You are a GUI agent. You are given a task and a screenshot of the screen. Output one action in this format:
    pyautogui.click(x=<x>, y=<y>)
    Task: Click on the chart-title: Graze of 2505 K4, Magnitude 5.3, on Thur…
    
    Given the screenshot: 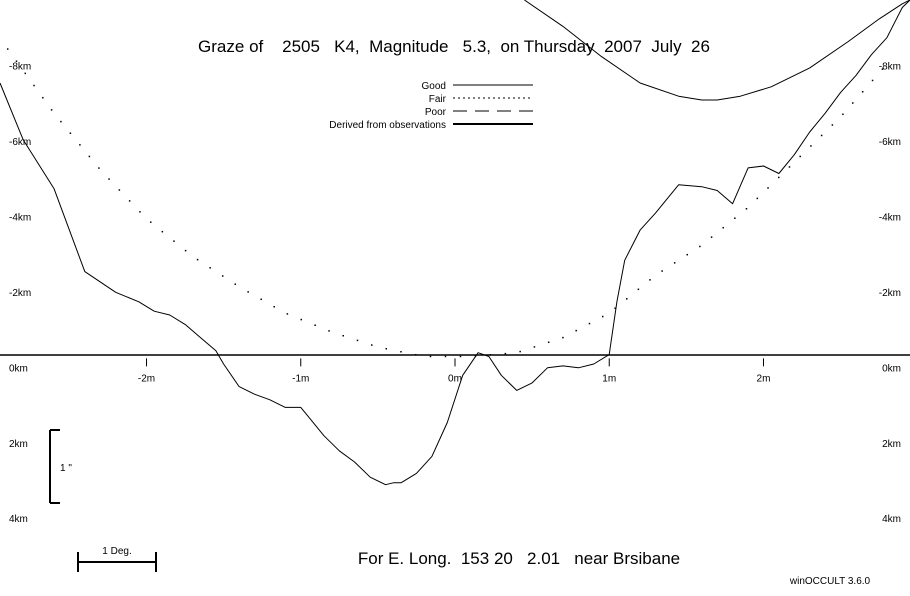 What is the action you would take?
    pyautogui.click(x=454, y=46)
    